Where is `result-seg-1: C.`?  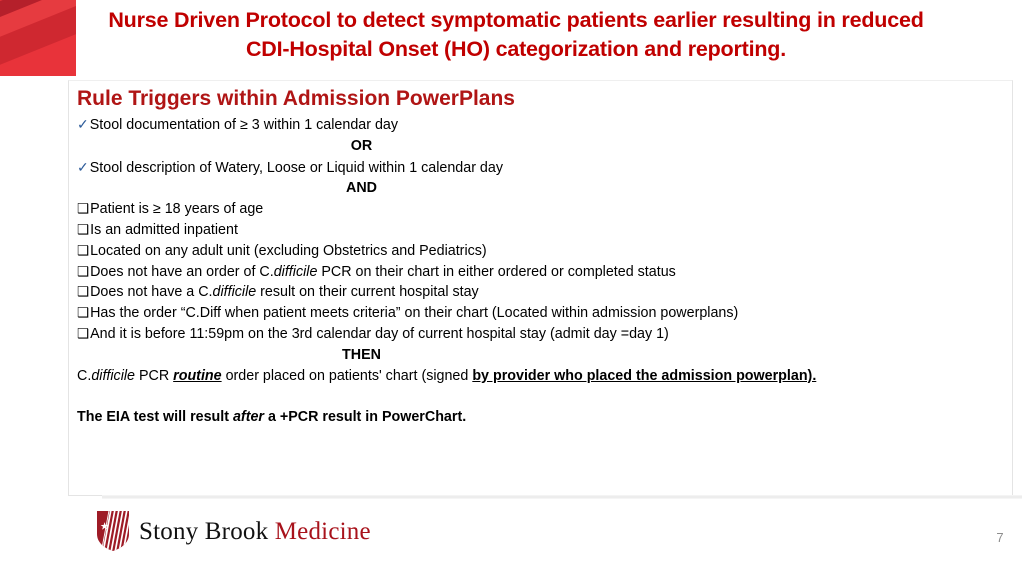
result-seg-1: C. is located at coordinates (84, 375).